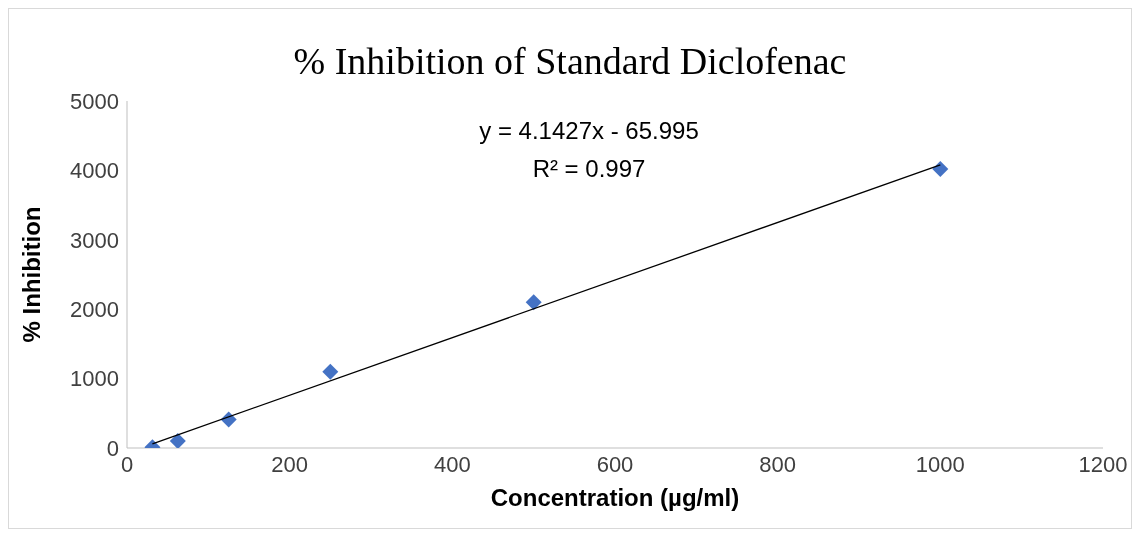  Describe the element at coordinates (570, 61) in the screenshot. I see `chart-title: % Inhibition of Standard Diclofenac` at that location.